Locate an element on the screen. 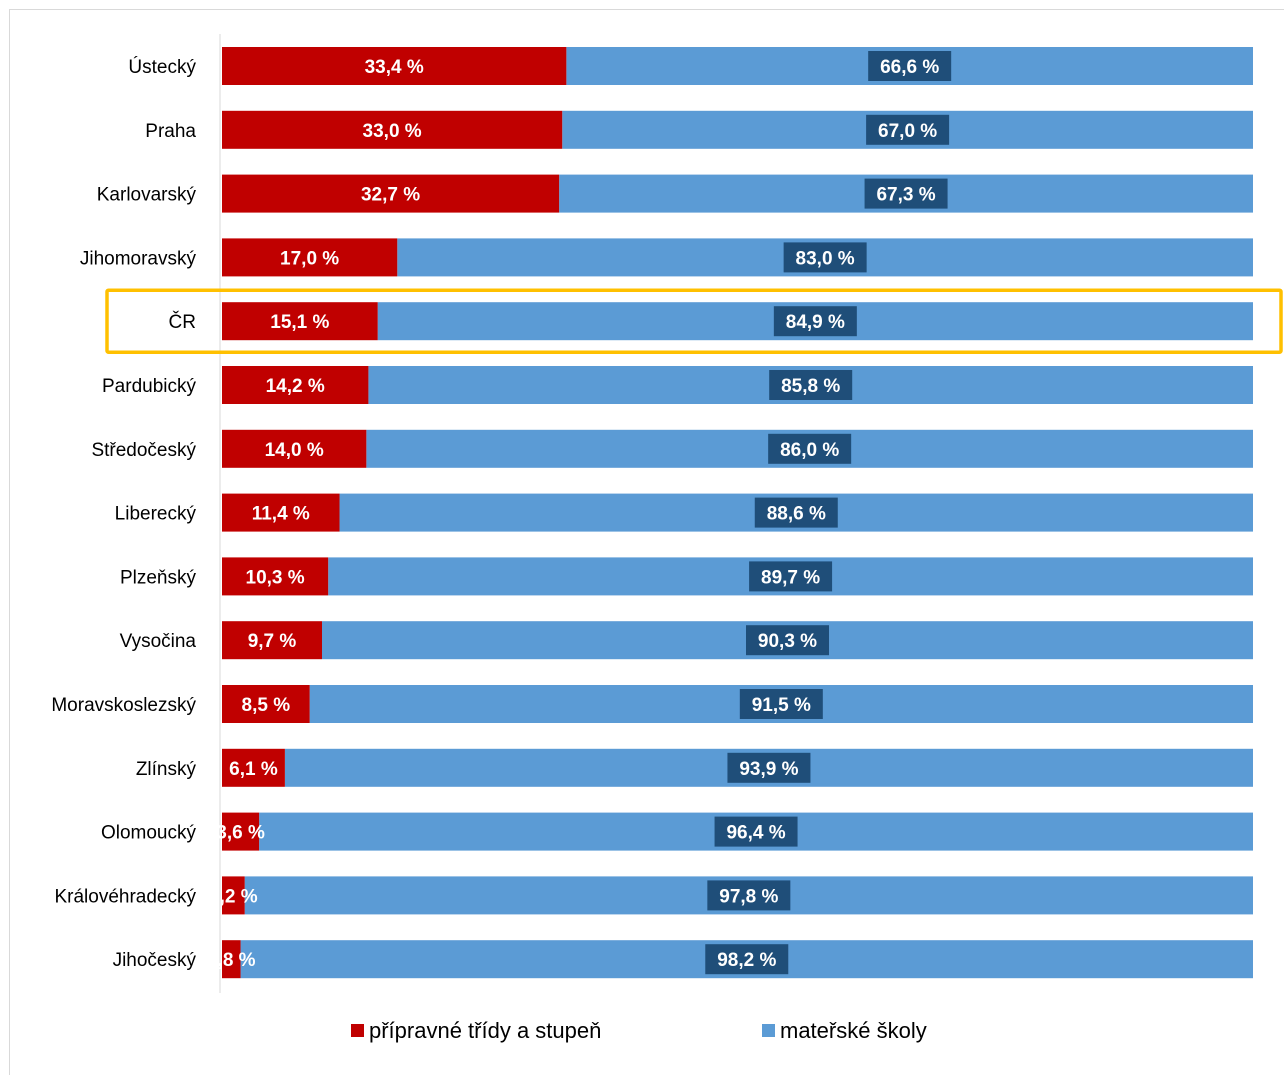 The width and height of the screenshot is (1284, 1075). data-label-pripravne-tridy: 6,1 % is located at coordinates (253, 769).